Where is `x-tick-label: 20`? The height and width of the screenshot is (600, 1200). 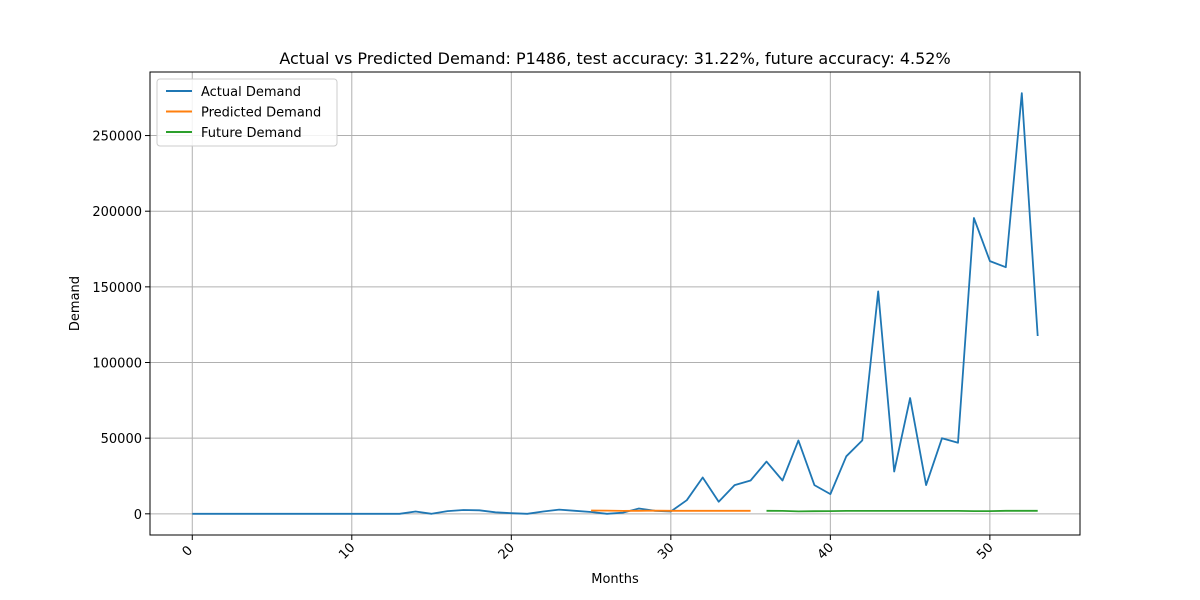 x-tick-label: 20 is located at coordinates (507, 551).